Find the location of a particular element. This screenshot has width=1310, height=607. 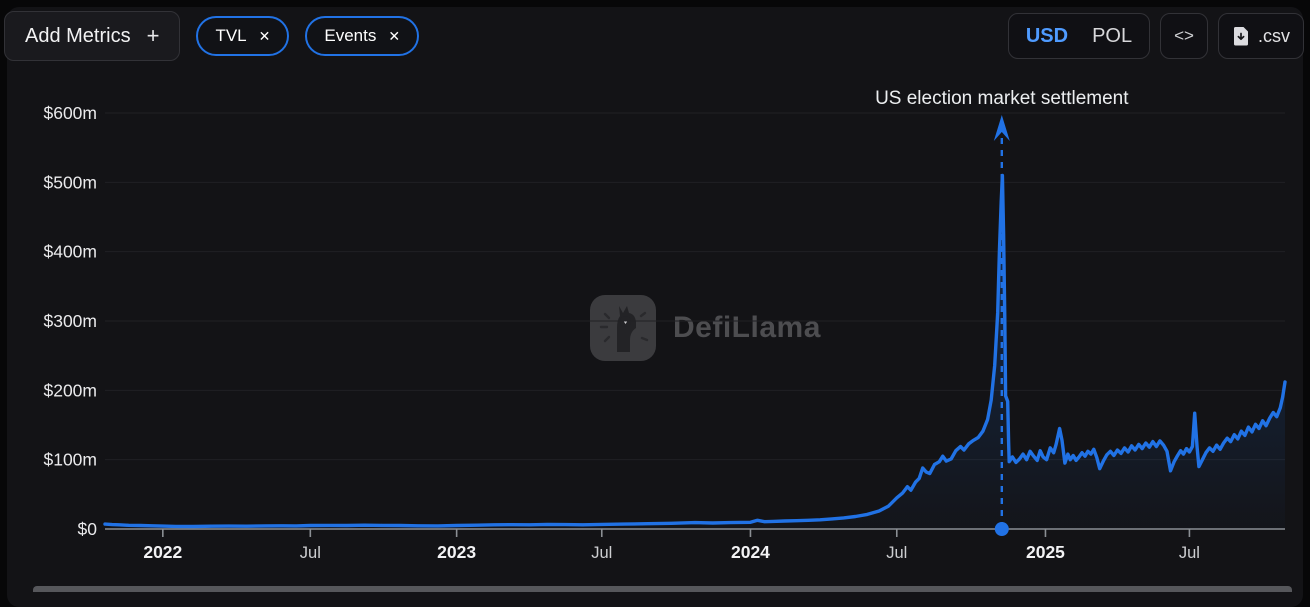

y-axis-label: $200m is located at coordinates (70, 390).